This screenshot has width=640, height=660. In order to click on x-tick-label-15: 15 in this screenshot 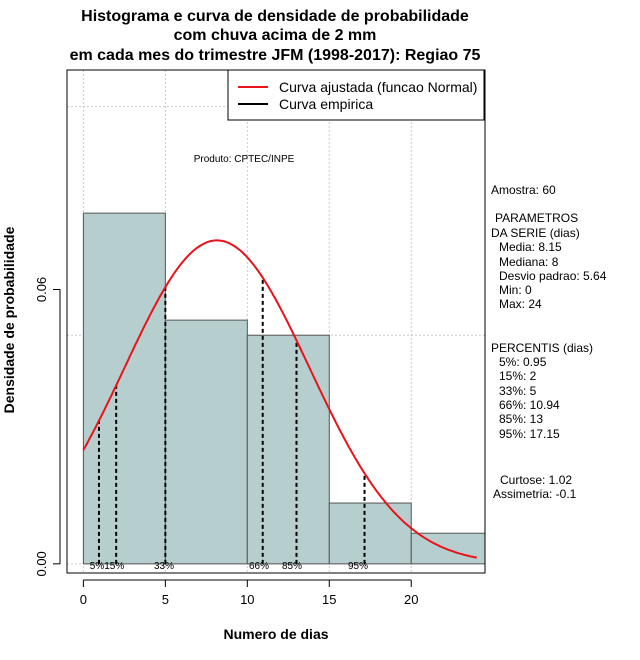, I will do `click(329, 599)`.